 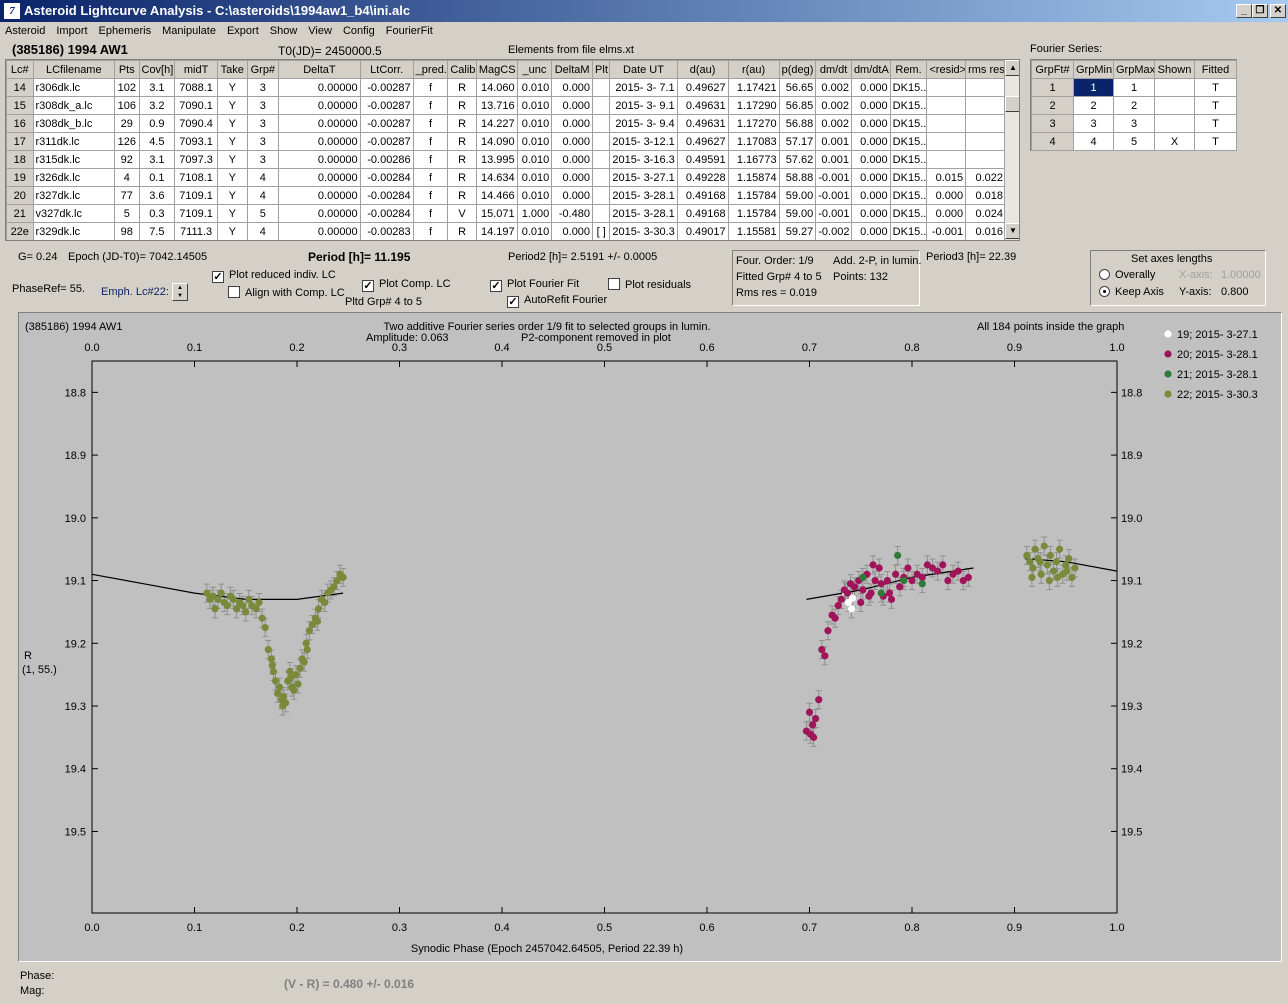 What do you see at coordinates (985, 213) in the screenshot?
I see `table-cell: 0.024` at bounding box center [985, 213].